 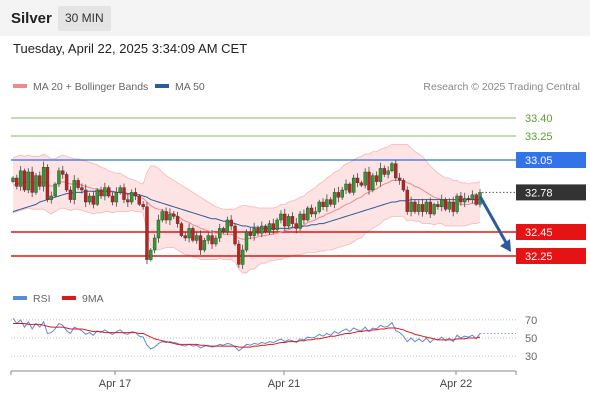 I want to click on timeframe-button: 30 MIN, so click(x=84, y=18).